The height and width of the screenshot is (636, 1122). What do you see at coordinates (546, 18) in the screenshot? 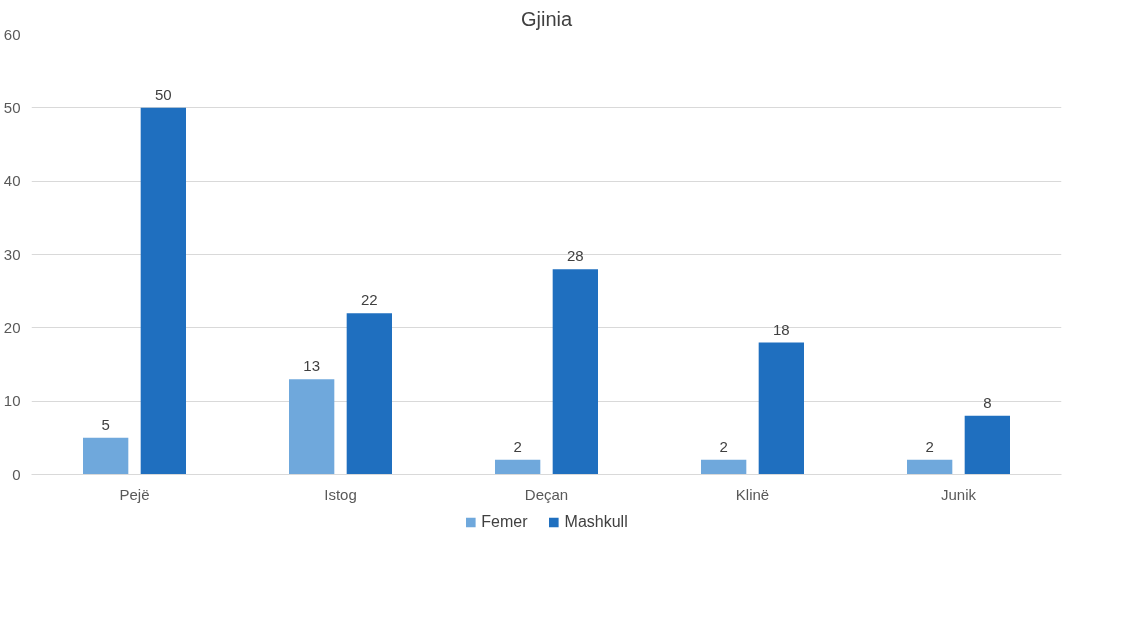
I see `chart-title: Gjinia` at bounding box center [546, 18].